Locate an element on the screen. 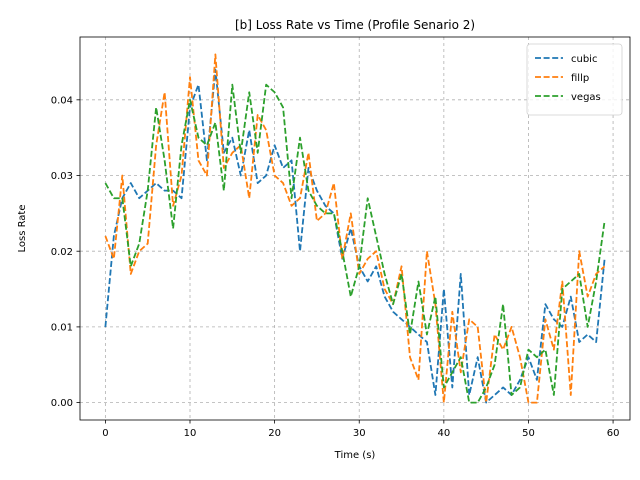 This screenshot has width=640, height=480. y-tick-label: 0.04 is located at coordinates (62, 100).